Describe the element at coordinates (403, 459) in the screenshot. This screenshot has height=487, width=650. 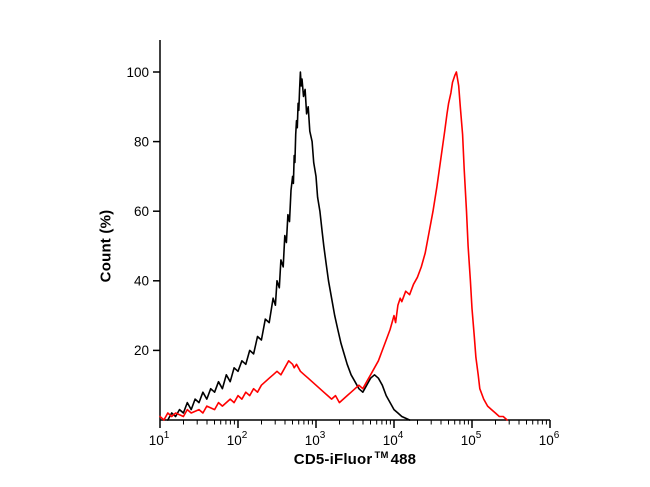
I see `x-axis-title-suffix: 488` at that location.